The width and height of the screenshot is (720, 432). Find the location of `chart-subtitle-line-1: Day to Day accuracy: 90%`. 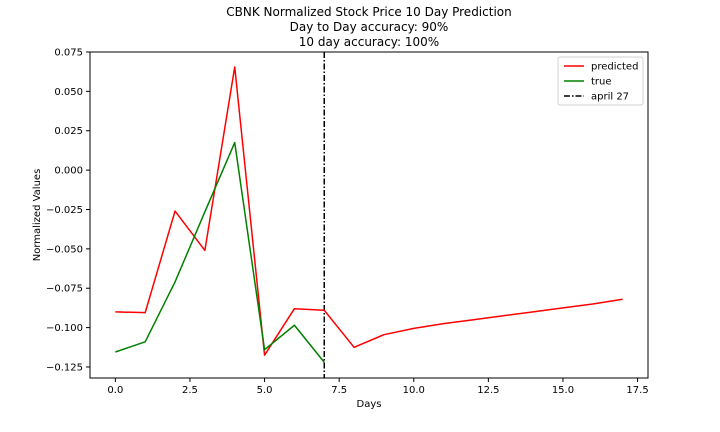

chart-subtitle-line-1: Day to Day accuracy: 90% is located at coordinates (369, 27).